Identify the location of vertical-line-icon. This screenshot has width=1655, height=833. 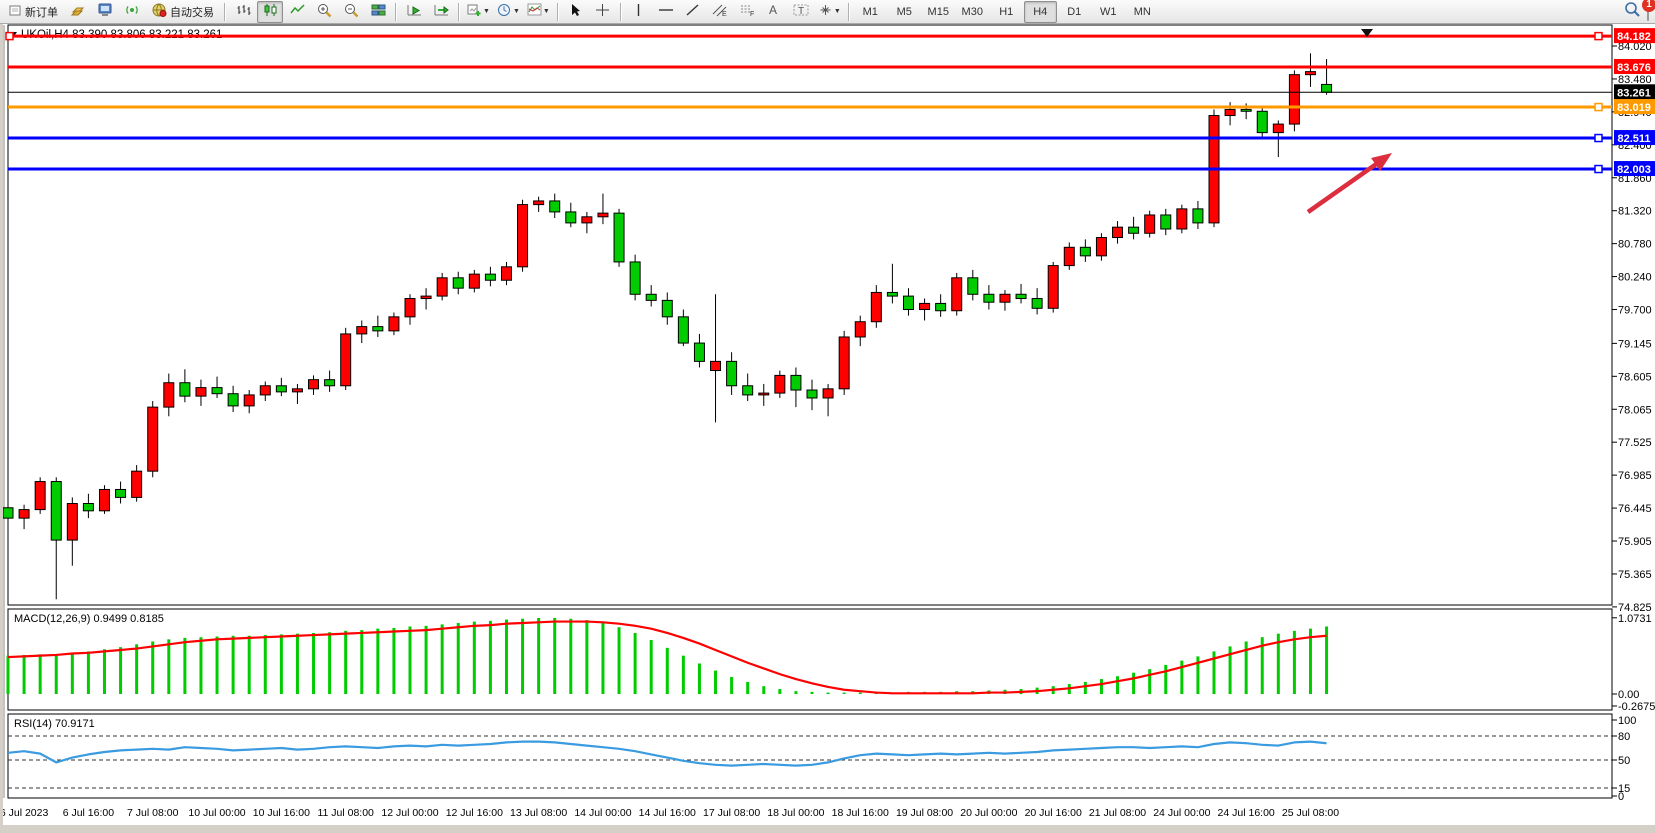
(638, 11).